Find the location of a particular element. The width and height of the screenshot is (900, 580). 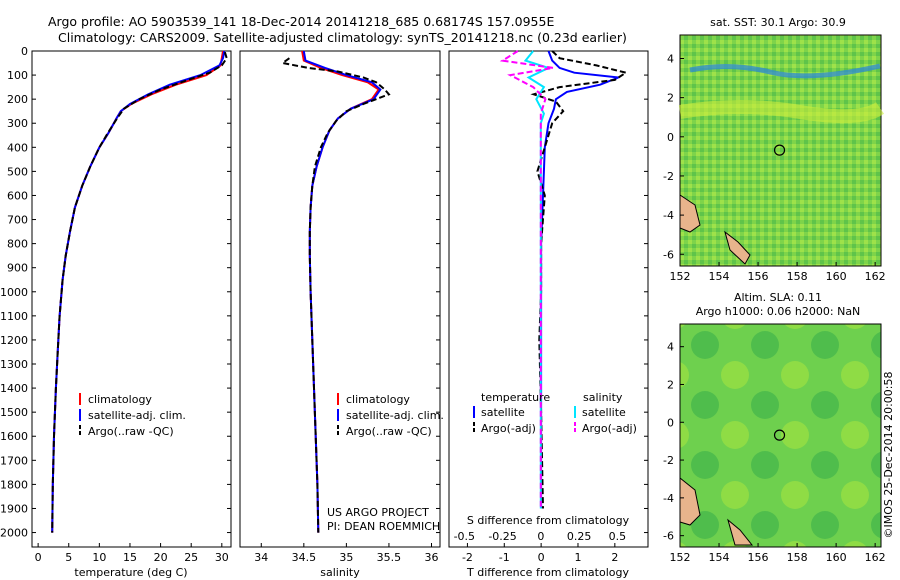

map-x-tick-label: 158 is located at coordinates (797, 557).